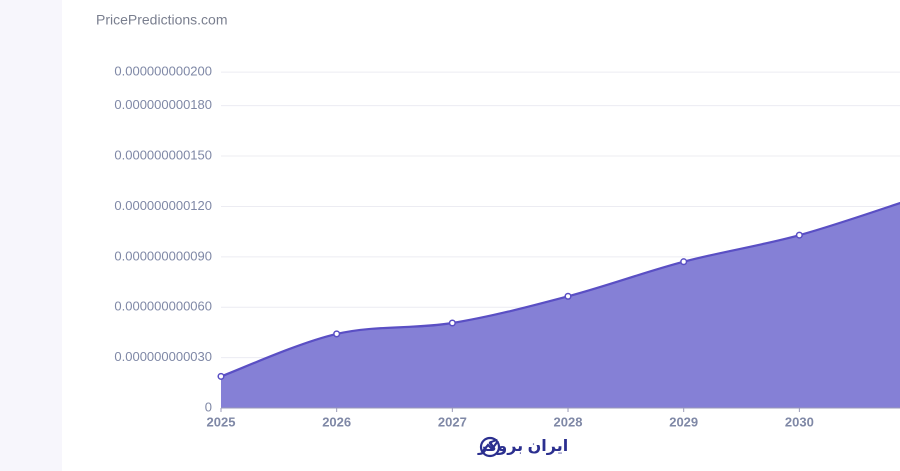  Describe the element at coordinates (163, 154) in the screenshot. I see `y-tick-label: 0.000000000150` at that location.